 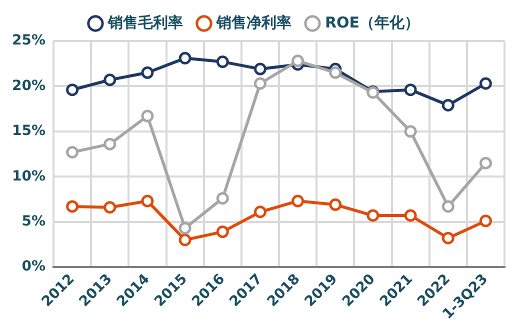 I want to click on y-tick-label: 0%, so click(x=34, y=266).